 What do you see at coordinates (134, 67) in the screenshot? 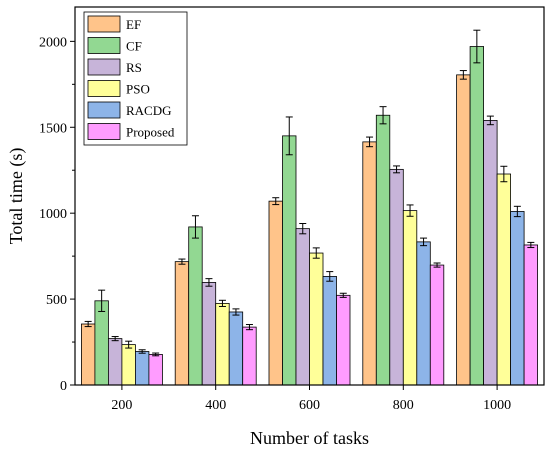
I see `legend-label-rs: RS` at bounding box center [134, 67].